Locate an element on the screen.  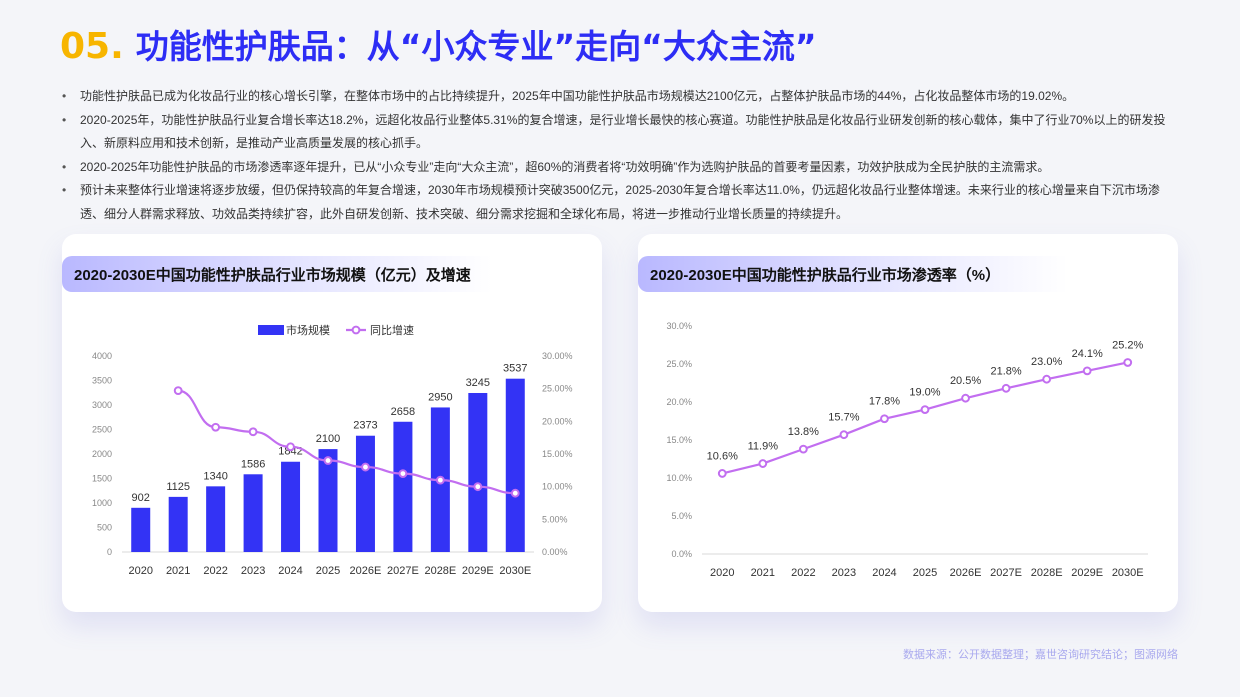
y-tick-label: 20.0% is located at coordinates (679, 402).